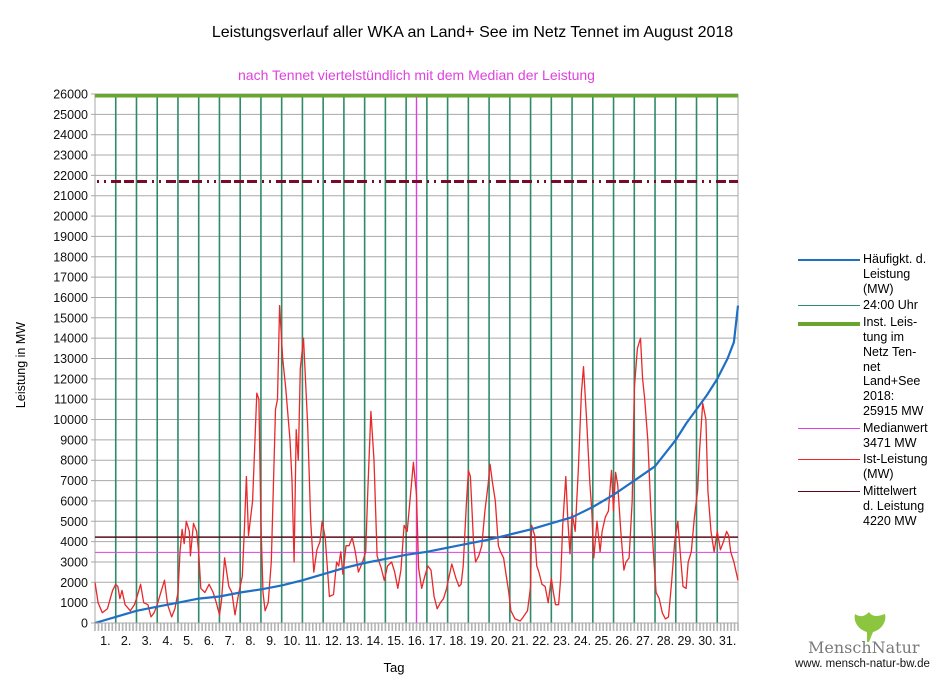 The width and height of the screenshot is (945, 680). What do you see at coordinates (105, 641) in the screenshot?
I see `x-tick-label: 1.` at bounding box center [105, 641].